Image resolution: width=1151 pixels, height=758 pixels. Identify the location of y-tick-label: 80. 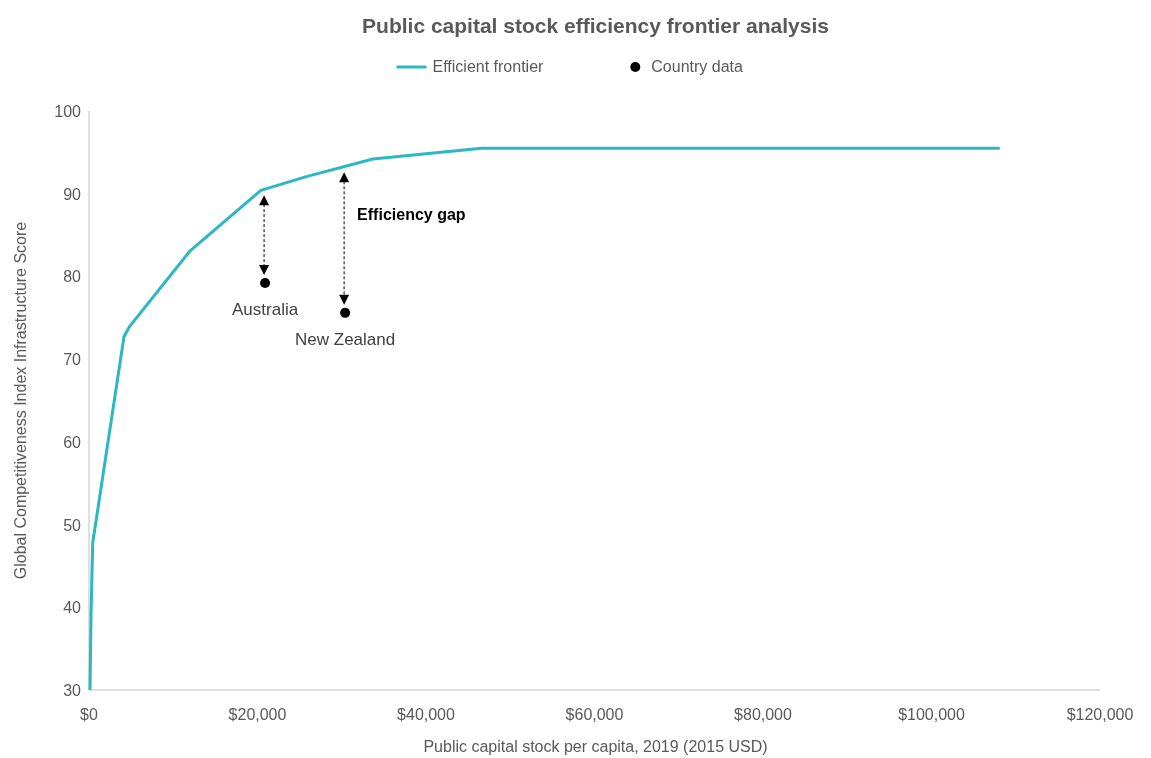
(72, 277).